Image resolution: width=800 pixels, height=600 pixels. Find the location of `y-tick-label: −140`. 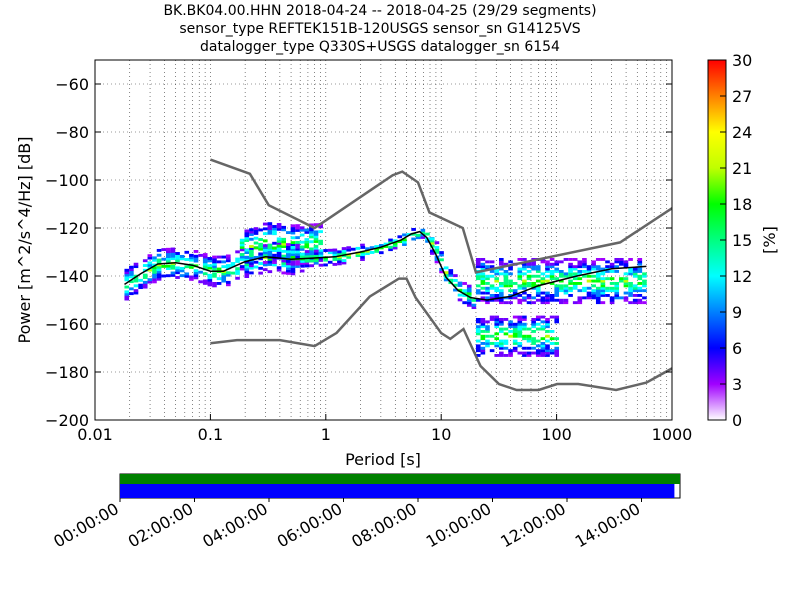

y-tick-label: −140 is located at coordinates (67, 276).